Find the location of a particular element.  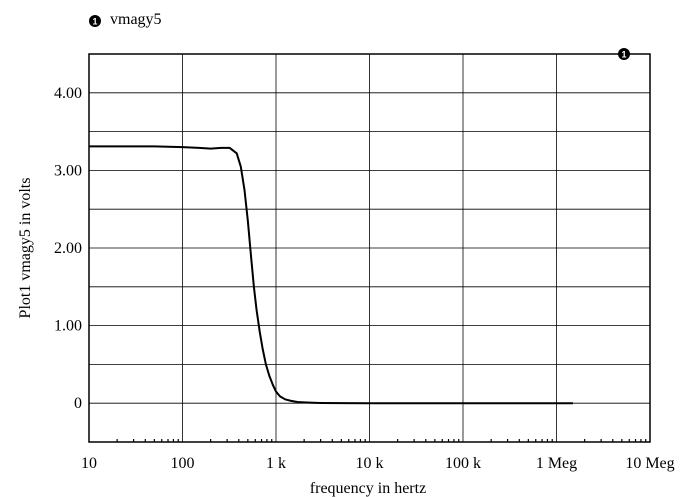

legend-marker-number: 1 is located at coordinates (94, 22).